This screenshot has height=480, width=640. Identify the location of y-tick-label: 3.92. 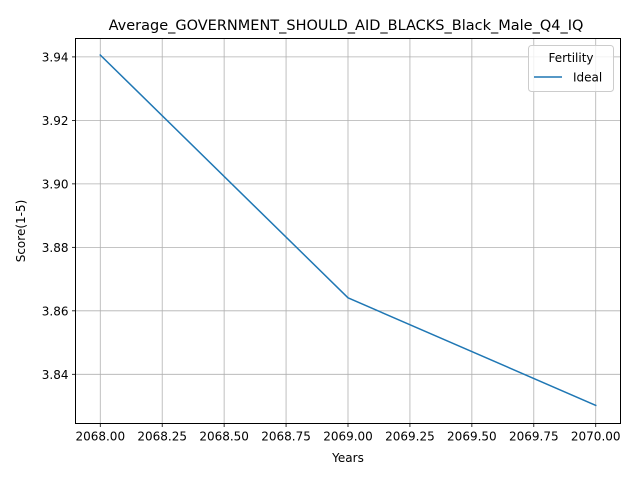
(55, 121).